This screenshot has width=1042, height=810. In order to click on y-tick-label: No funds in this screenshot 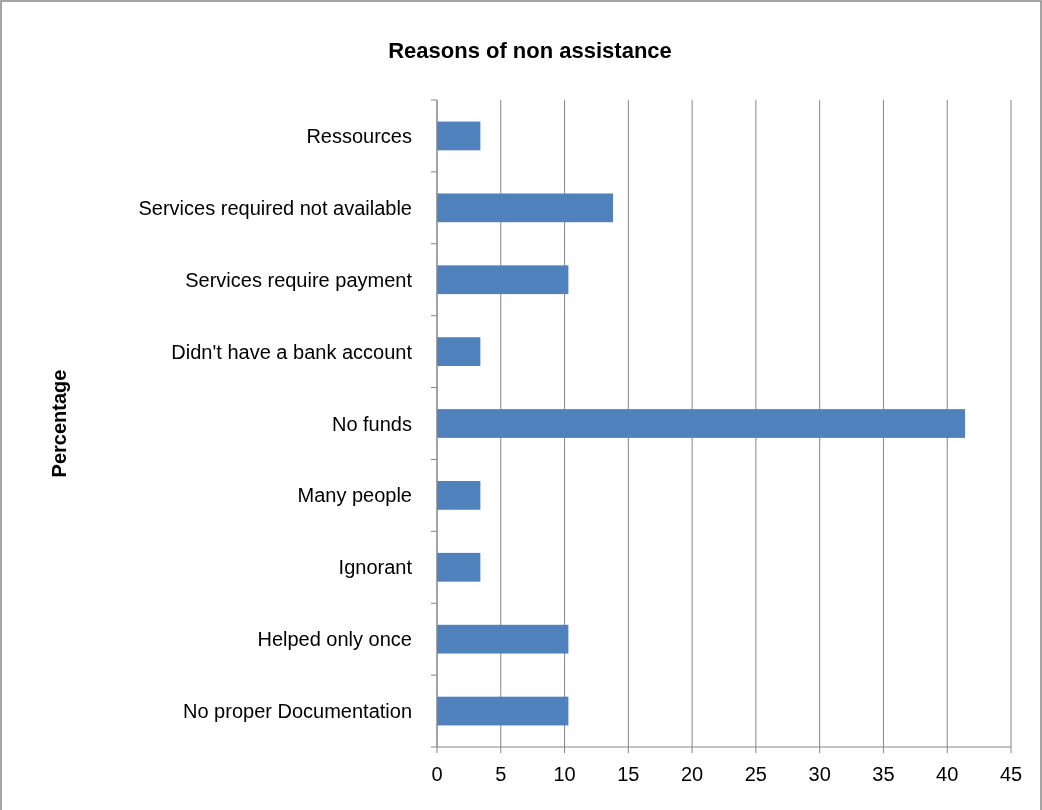, I will do `click(371, 423)`.